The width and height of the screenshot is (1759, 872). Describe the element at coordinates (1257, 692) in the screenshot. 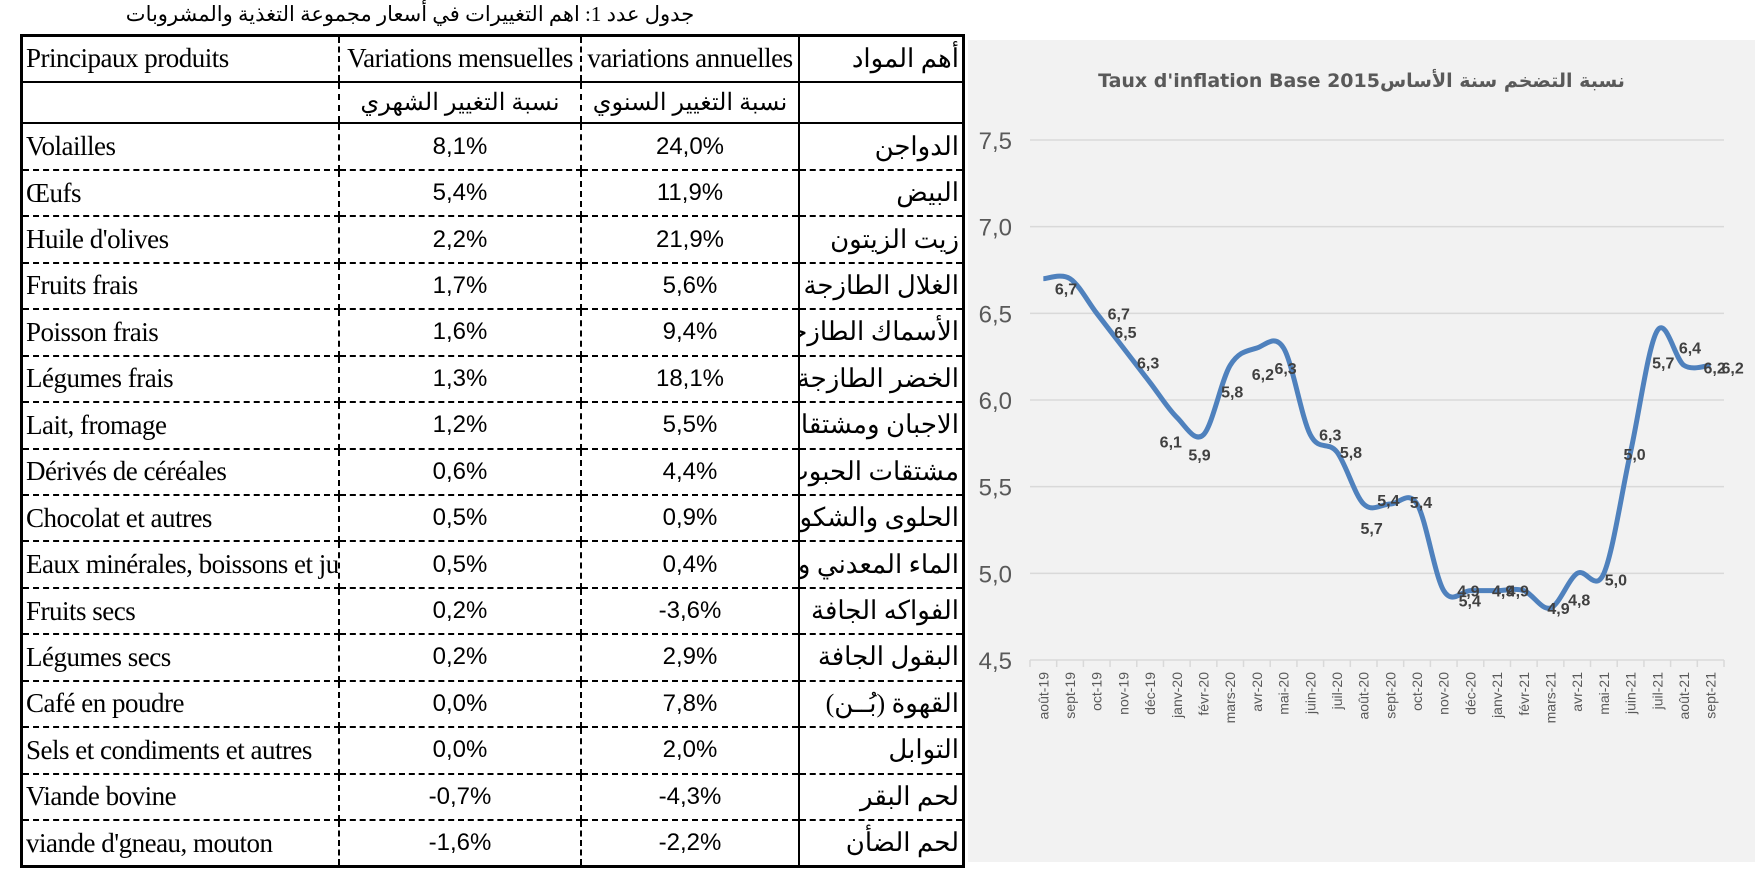

I see `x-tick-label: avr-20` at that location.